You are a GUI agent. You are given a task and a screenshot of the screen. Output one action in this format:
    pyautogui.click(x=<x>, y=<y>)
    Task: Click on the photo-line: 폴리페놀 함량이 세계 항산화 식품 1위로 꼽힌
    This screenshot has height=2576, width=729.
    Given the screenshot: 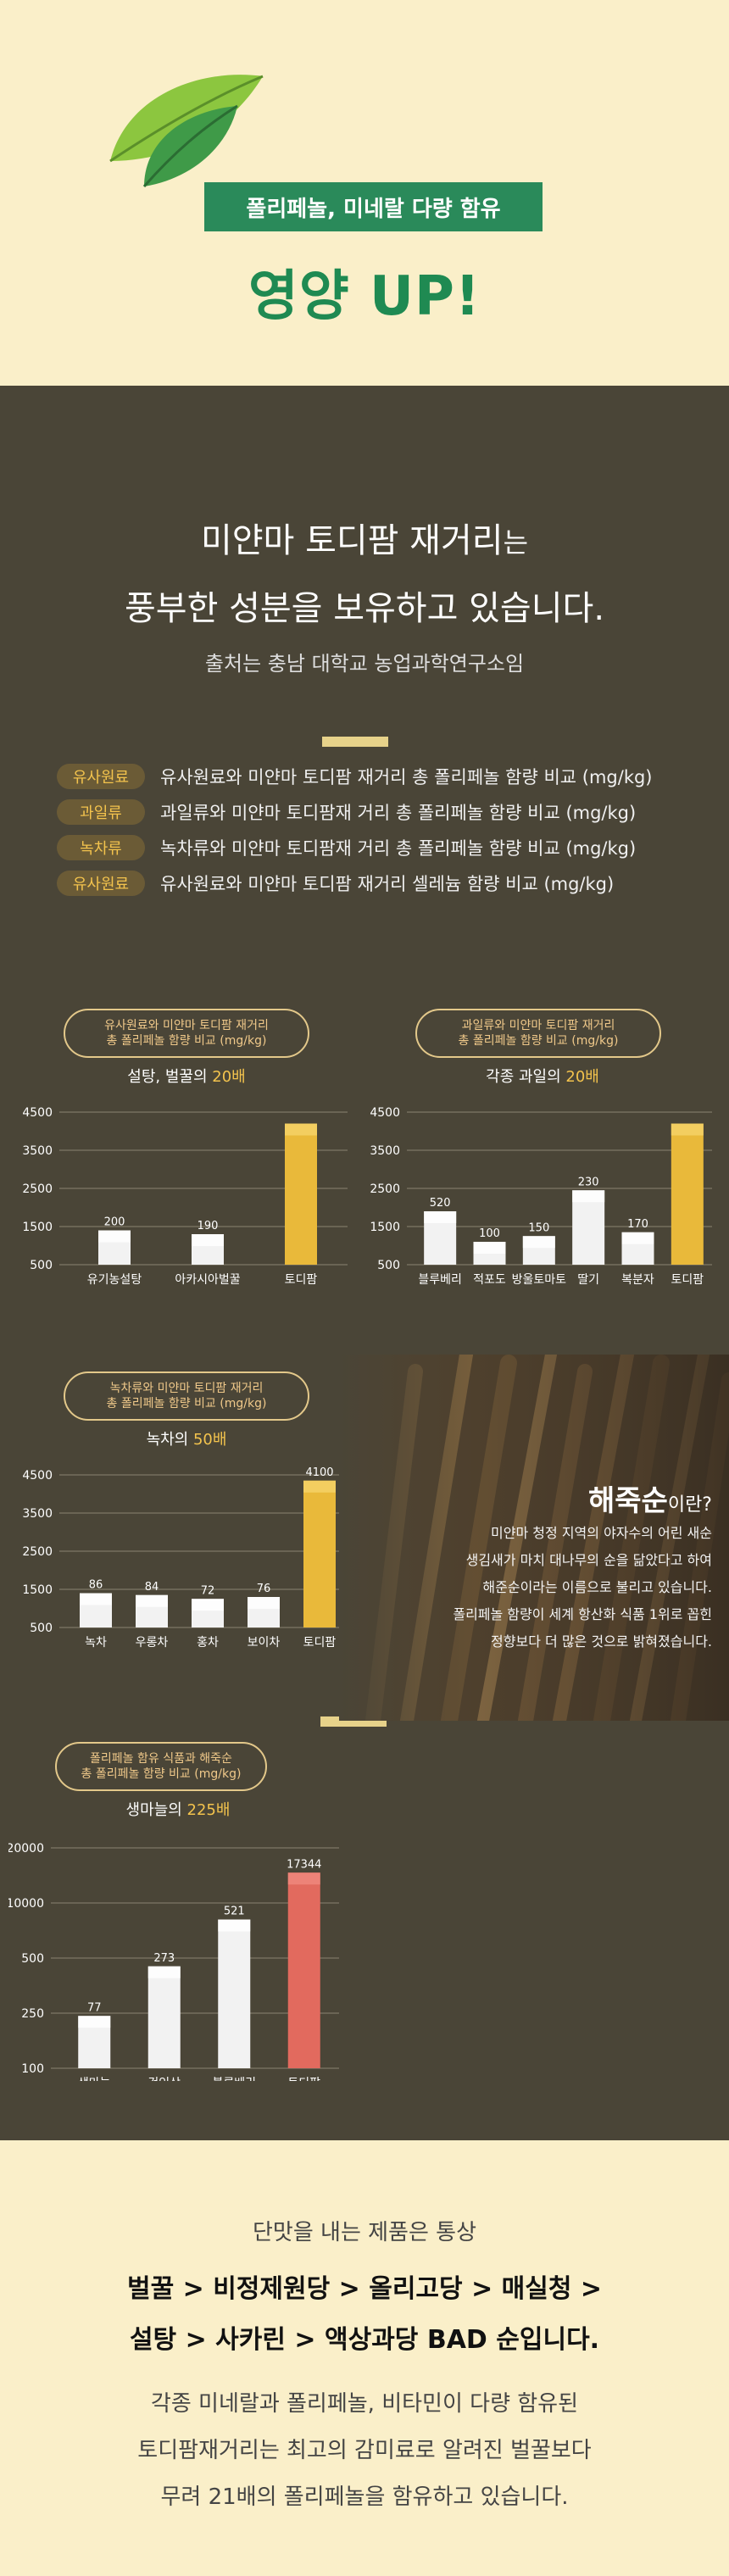 What is the action you would take?
    pyautogui.click(x=583, y=1614)
    